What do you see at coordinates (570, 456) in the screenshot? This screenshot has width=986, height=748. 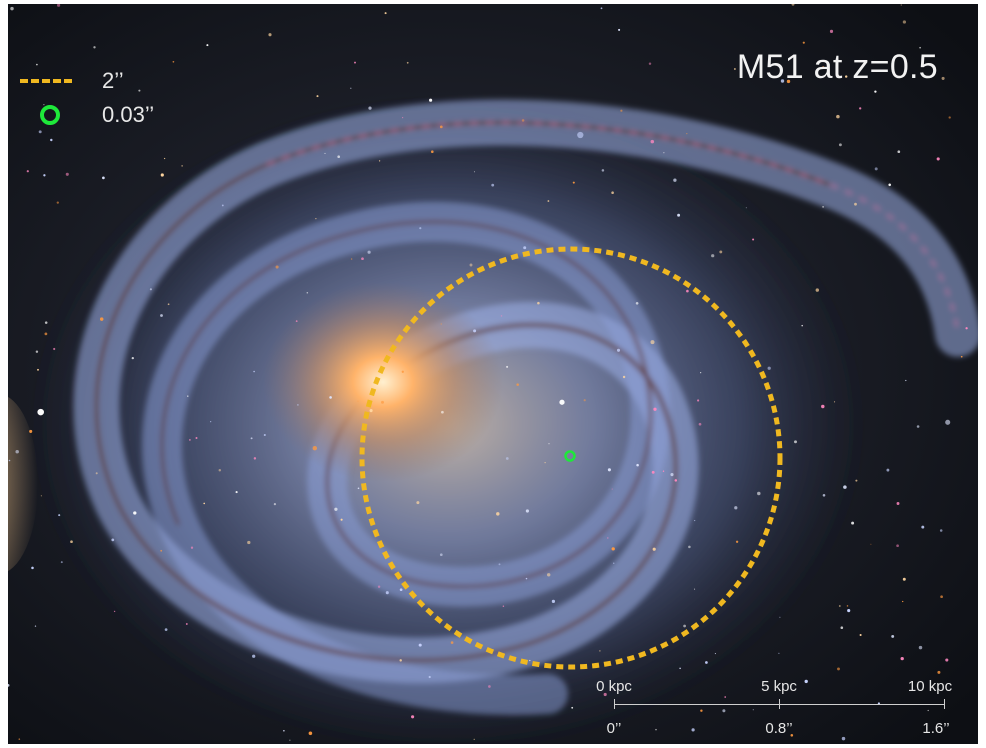 I see `aperture-0.03arcsec-ring` at bounding box center [570, 456].